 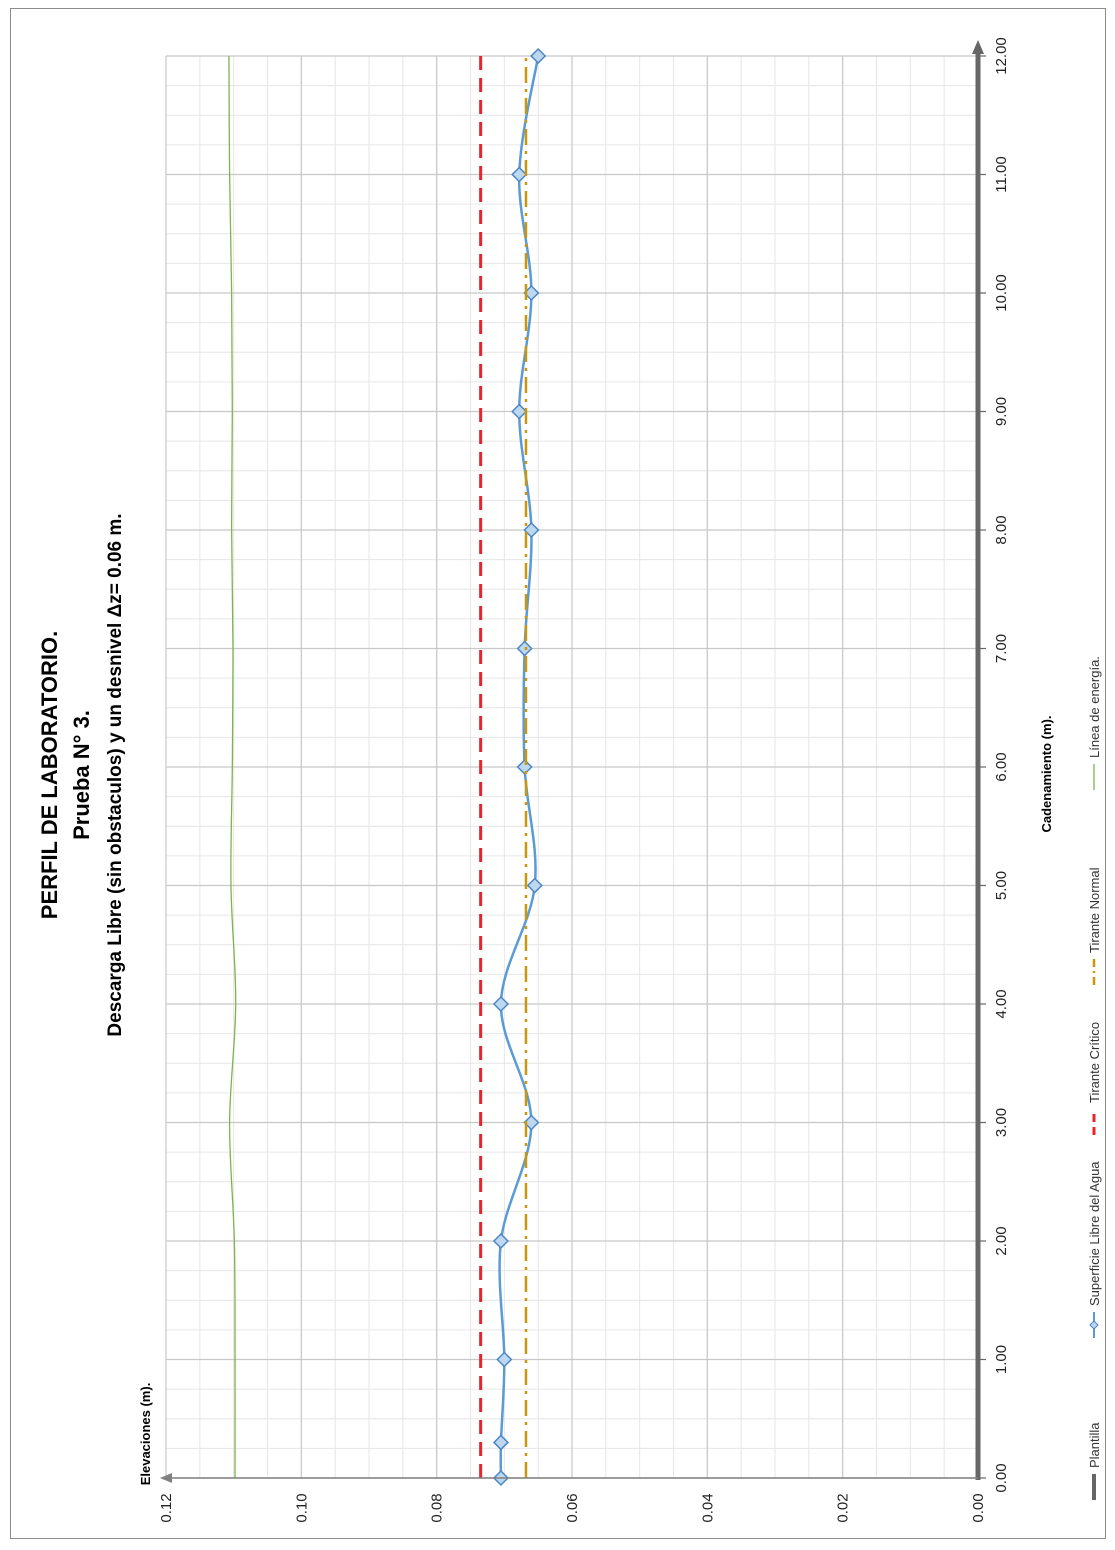 What do you see at coordinates (1001, 529) in the screenshot?
I see `x-tick-label: 8.00` at bounding box center [1001, 529].